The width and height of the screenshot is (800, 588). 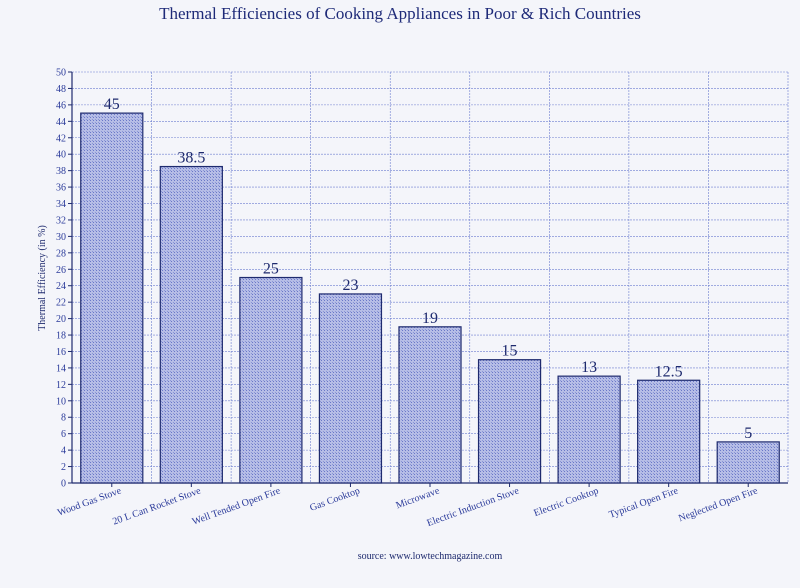 I want to click on bar-value-label: 12.5, so click(x=669, y=371).